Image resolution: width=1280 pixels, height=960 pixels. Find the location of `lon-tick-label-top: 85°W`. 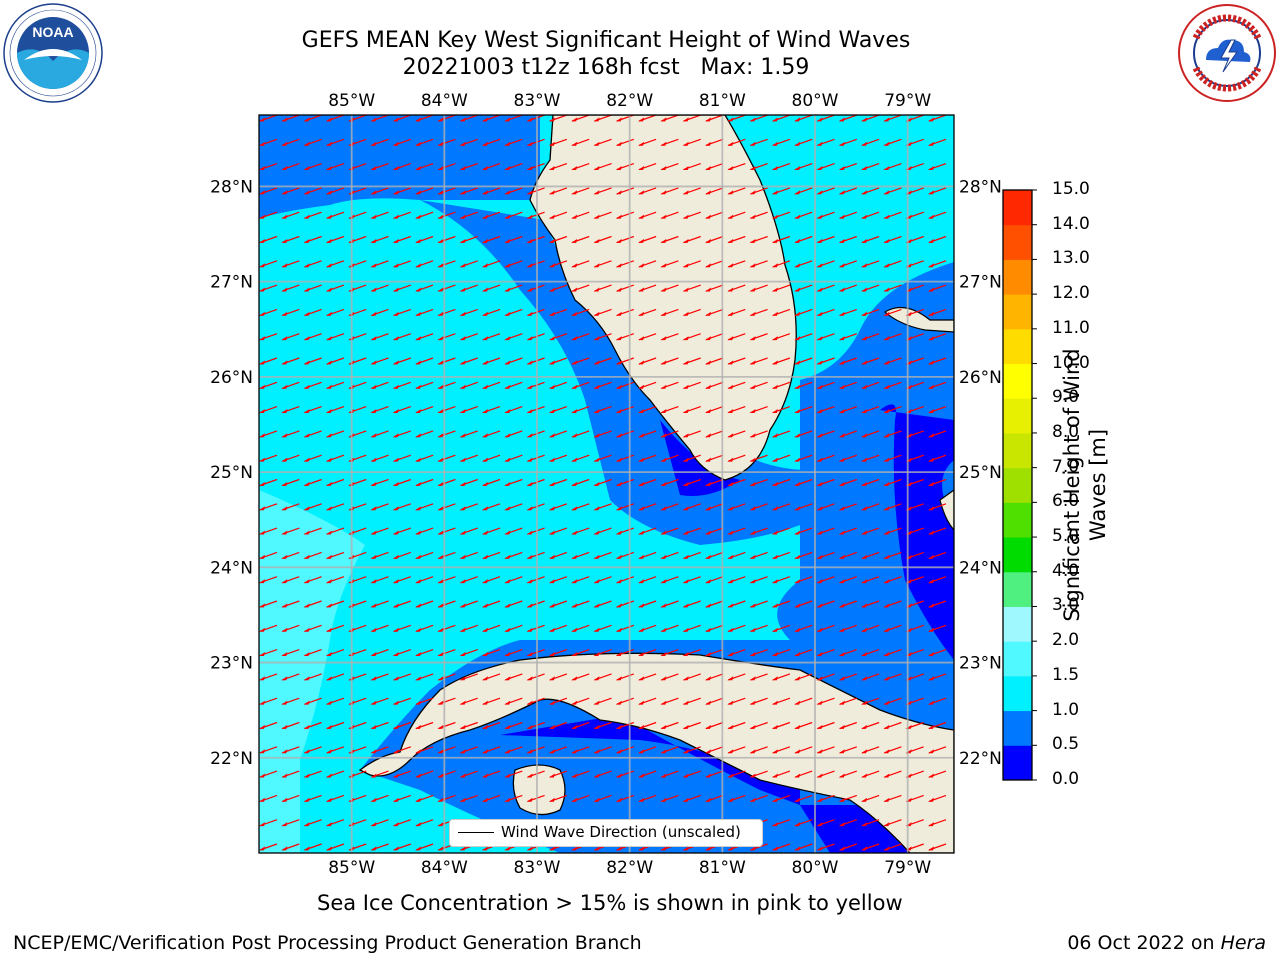

lon-tick-label-top: 85°W is located at coordinates (351, 101).